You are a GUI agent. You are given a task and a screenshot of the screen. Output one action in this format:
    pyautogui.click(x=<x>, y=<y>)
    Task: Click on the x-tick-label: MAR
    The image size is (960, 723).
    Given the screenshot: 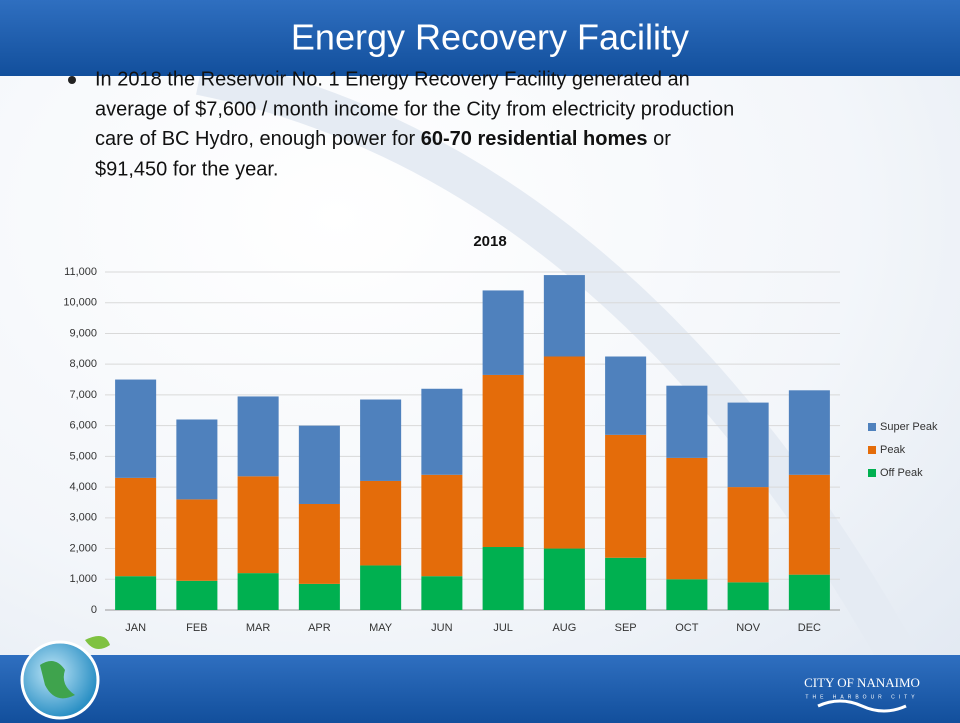 What is the action you would take?
    pyautogui.click(x=258, y=628)
    